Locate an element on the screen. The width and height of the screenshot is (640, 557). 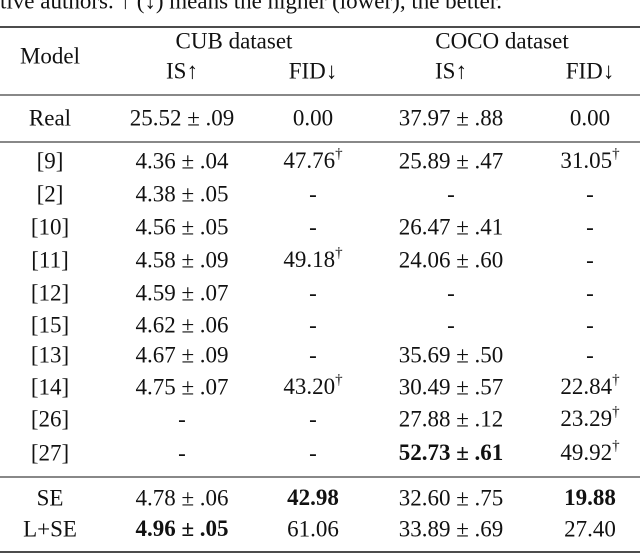
model-name: [26] is located at coordinates (50, 418).